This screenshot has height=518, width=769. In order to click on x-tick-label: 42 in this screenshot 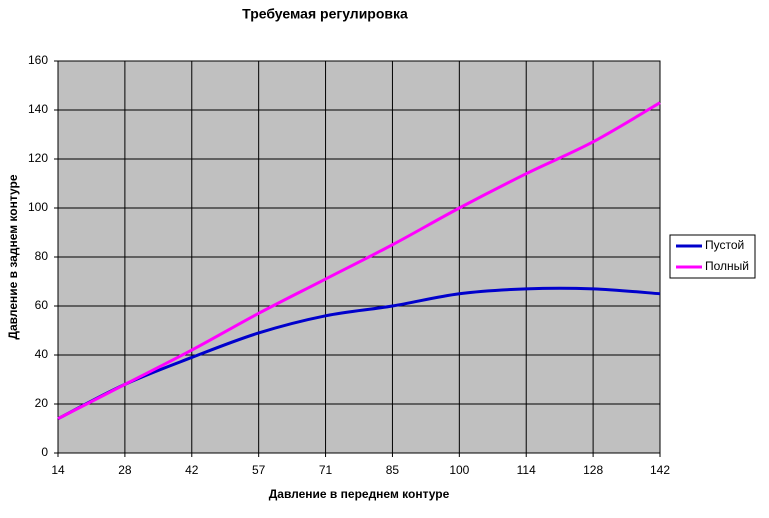, I will do `click(192, 470)`.